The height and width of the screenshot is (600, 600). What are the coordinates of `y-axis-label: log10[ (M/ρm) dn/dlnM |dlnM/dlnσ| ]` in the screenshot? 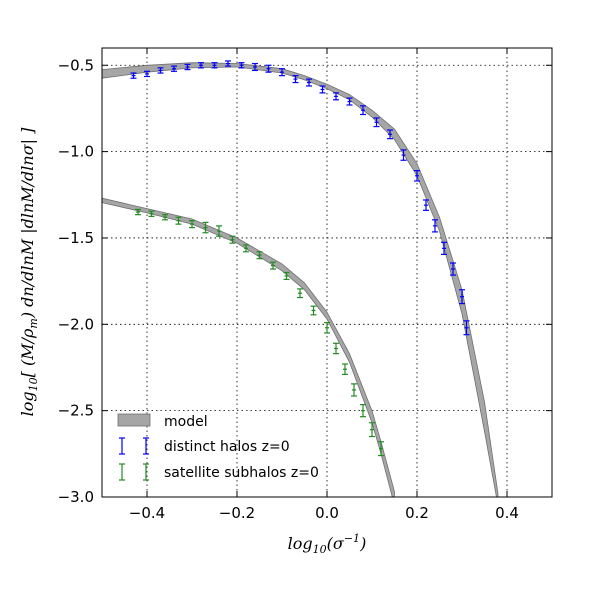 It's located at (29, 271).